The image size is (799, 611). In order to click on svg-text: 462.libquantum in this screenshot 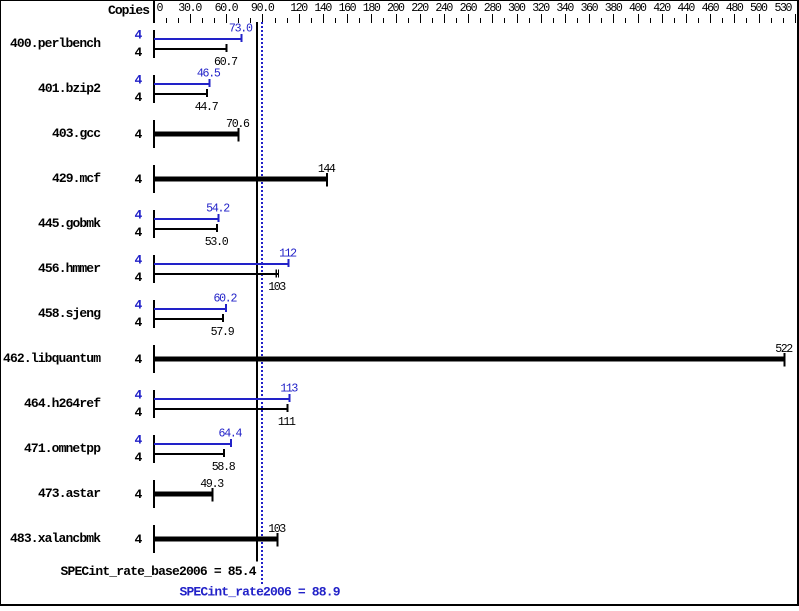, I will do `click(52, 358)`.